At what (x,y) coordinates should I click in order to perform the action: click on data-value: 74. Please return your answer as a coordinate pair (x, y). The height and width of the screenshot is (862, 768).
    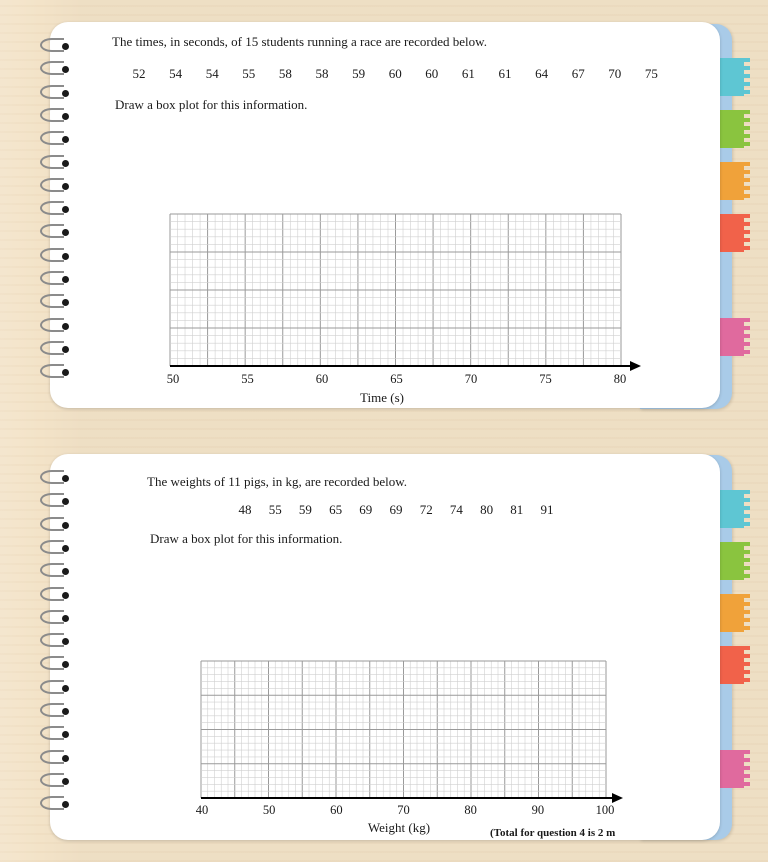
    Looking at the image, I should click on (456, 509).